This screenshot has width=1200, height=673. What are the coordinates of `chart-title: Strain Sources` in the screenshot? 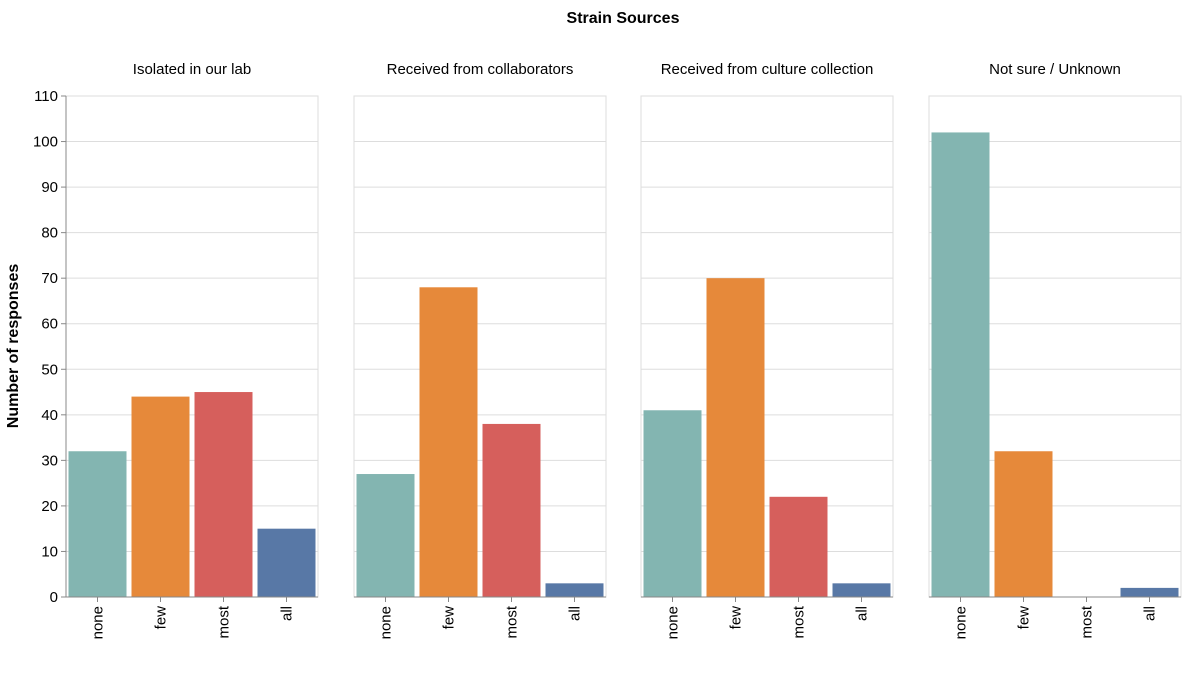 It's located at (623, 18).